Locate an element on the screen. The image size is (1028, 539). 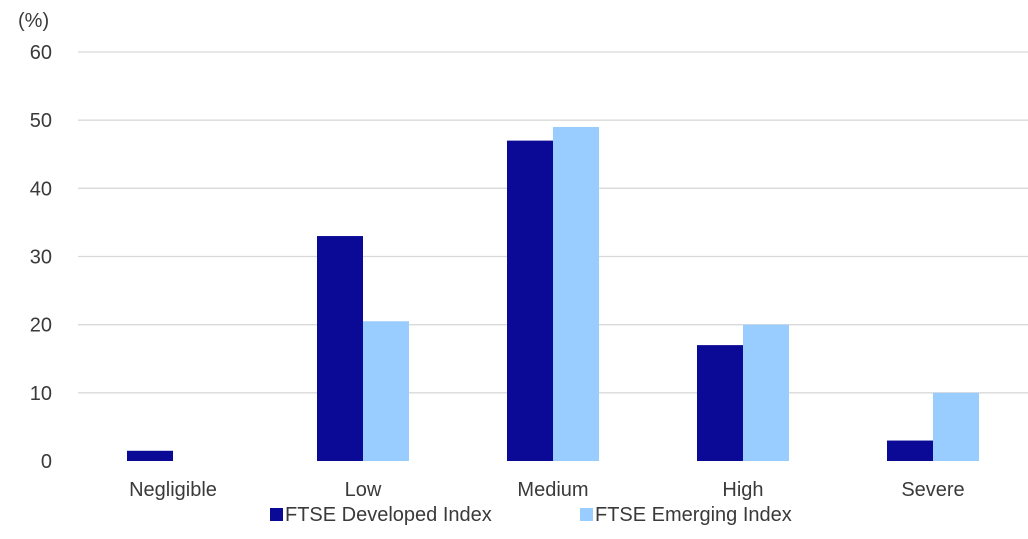
y-tick-label: 10 is located at coordinates (41, 394).